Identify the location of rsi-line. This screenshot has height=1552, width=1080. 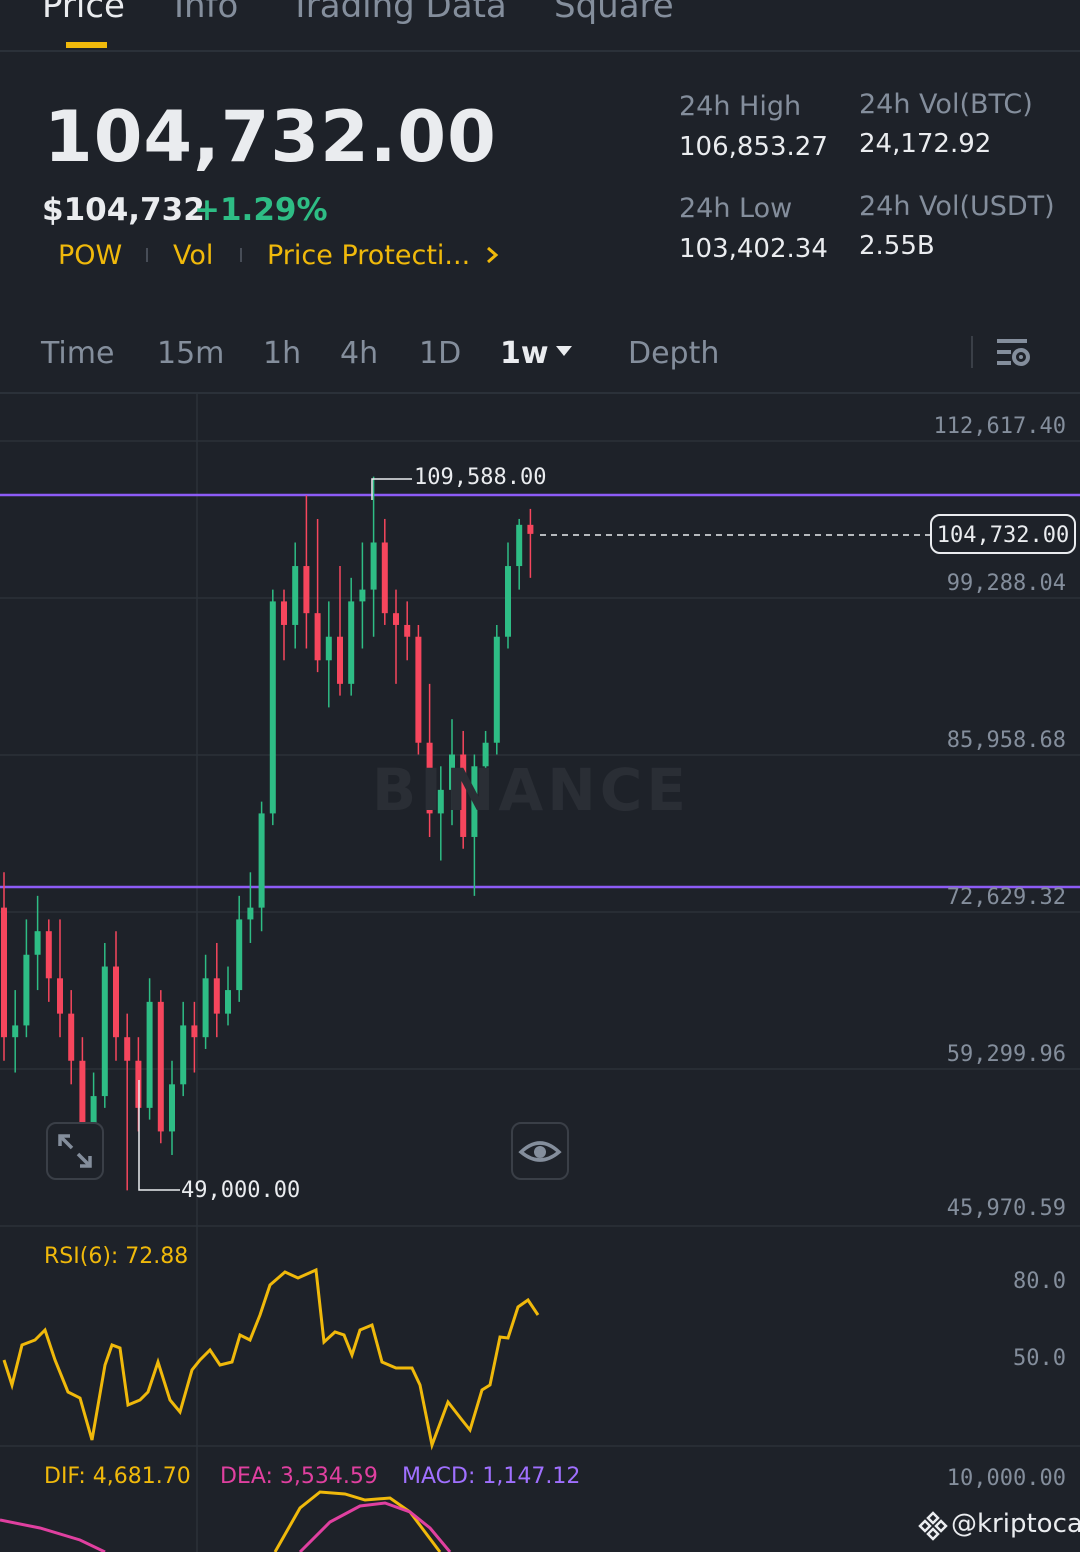
(271, 1359).